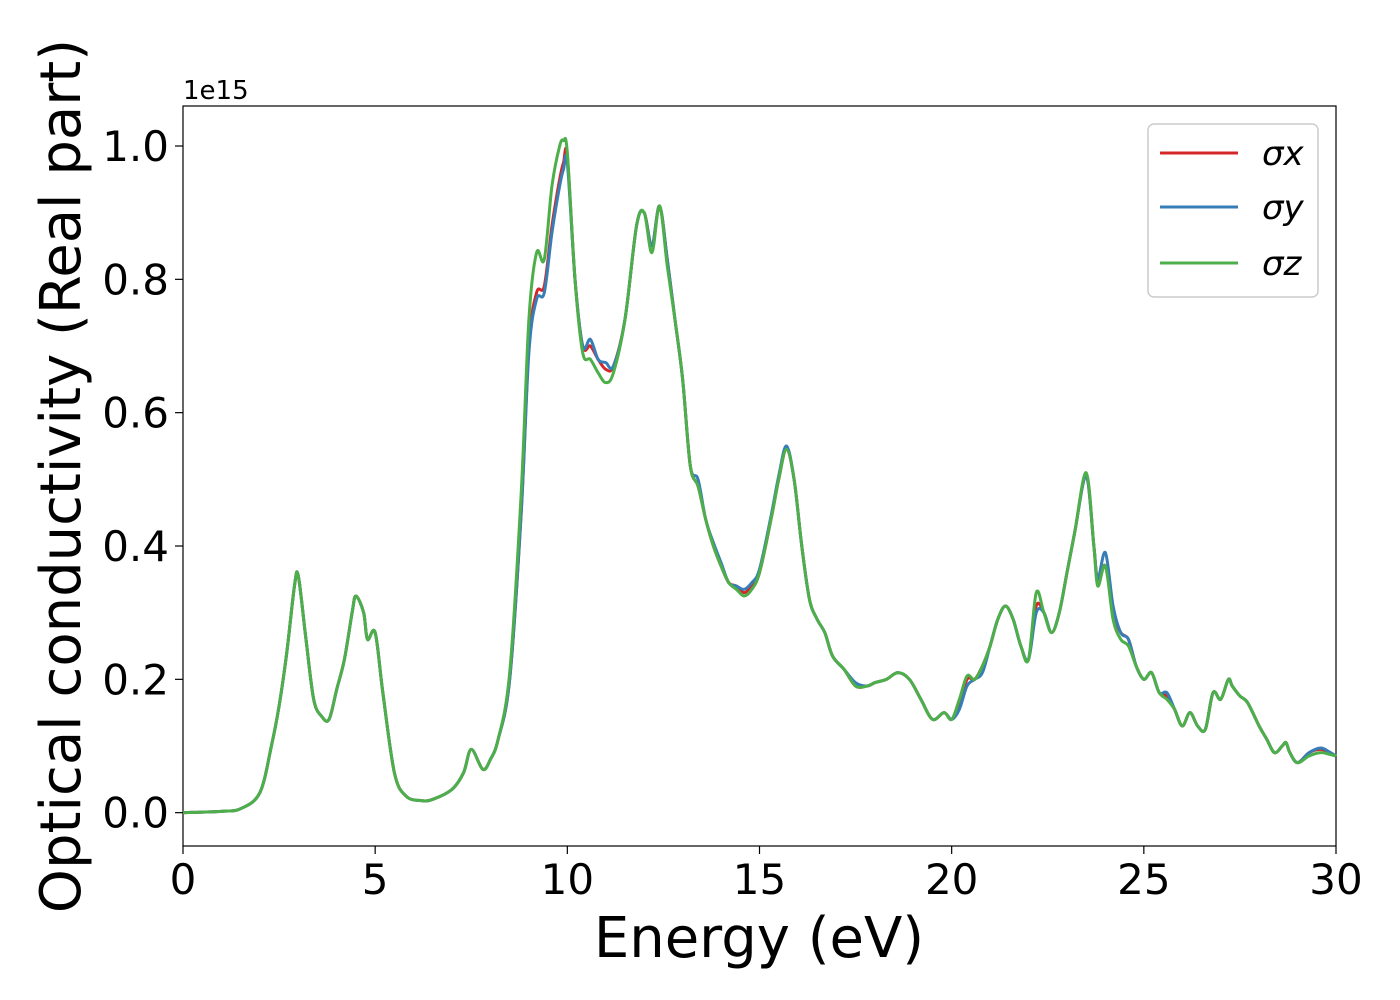 Image resolution: width=1400 pixels, height=1000 pixels. What do you see at coordinates (183, 879) in the screenshot?
I see `x-tick-label: 0` at bounding box center [183, 879].